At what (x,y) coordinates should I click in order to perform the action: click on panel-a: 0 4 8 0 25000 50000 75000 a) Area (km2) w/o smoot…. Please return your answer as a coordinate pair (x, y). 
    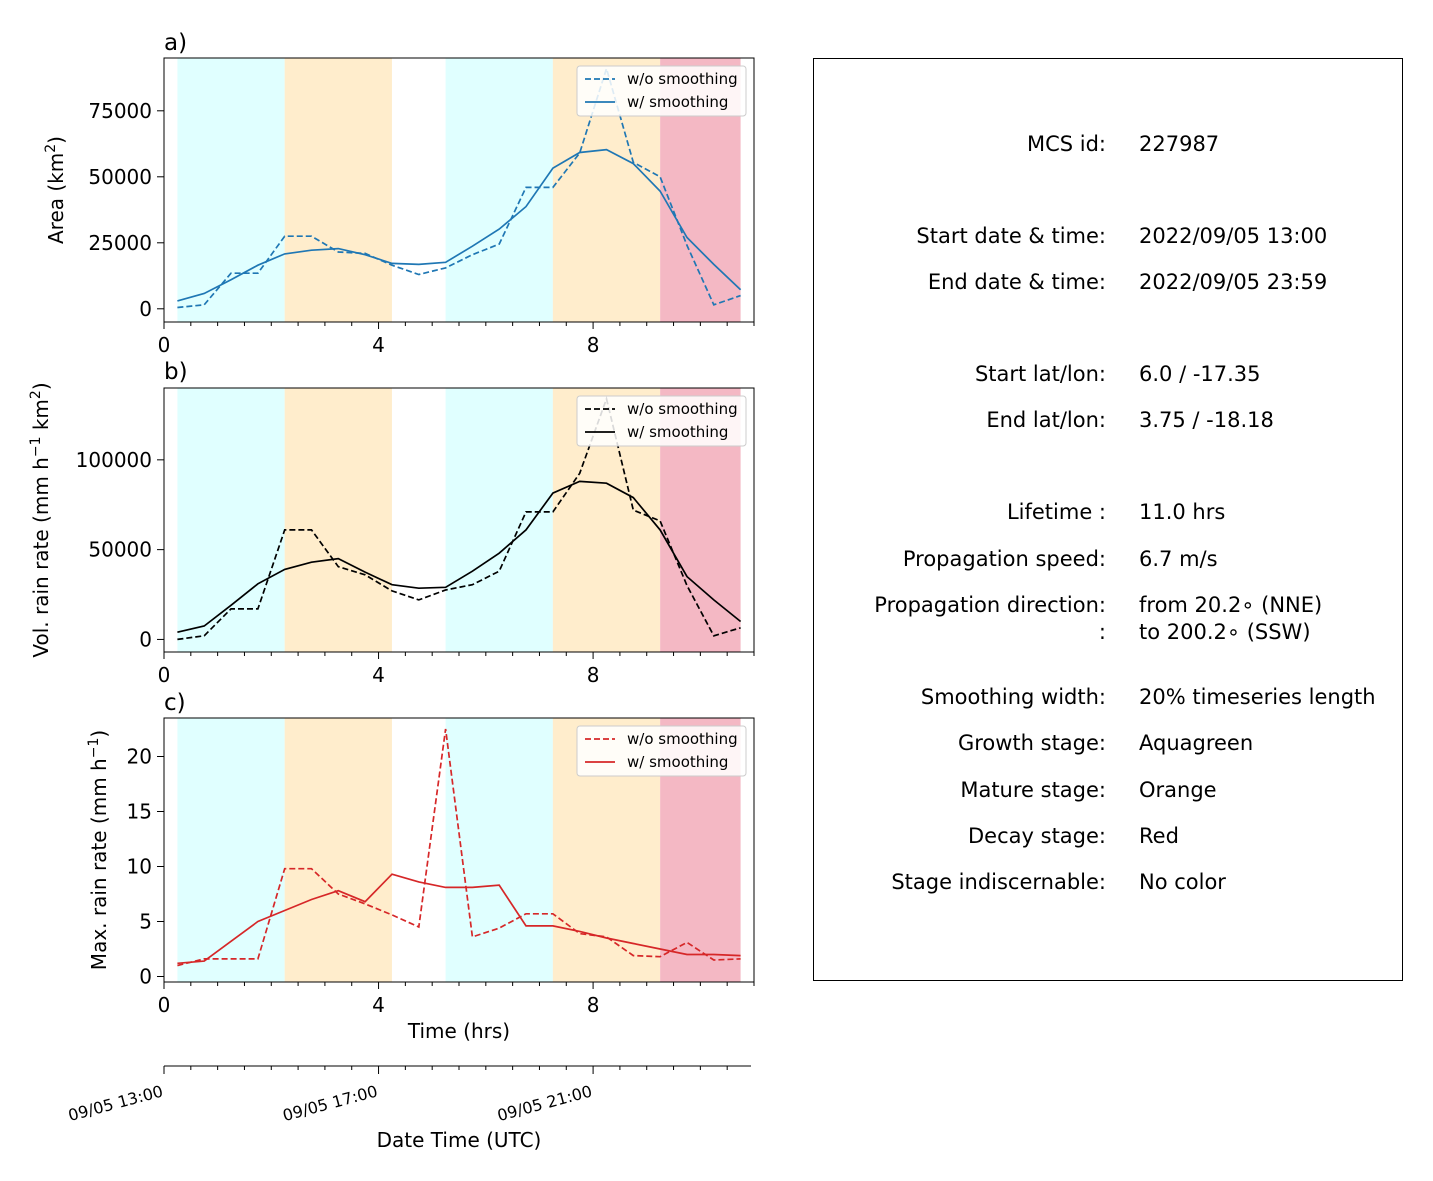
    Looking at the image, I should click on (399, 193).